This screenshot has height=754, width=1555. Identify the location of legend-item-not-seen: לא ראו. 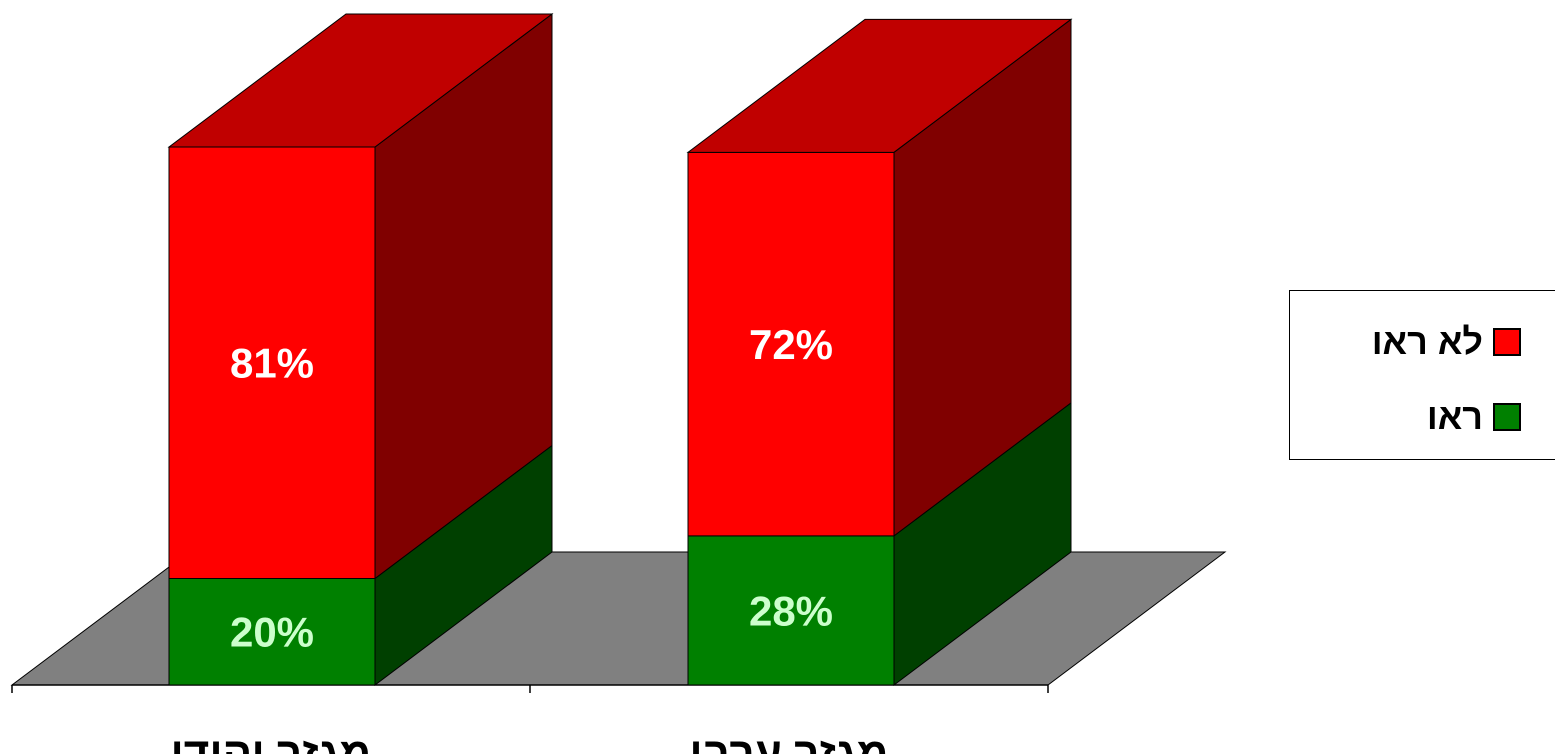
(1446, 342).